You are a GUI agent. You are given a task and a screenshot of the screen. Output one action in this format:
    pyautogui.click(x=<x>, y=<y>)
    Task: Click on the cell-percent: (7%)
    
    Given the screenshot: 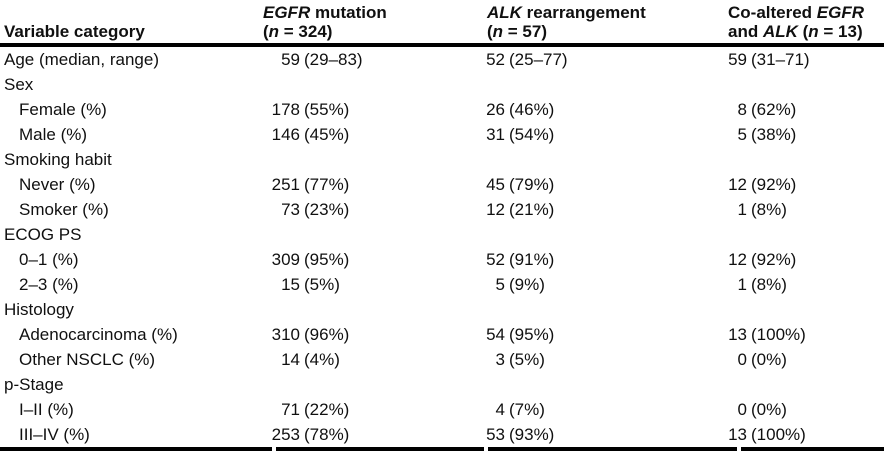 What is the action you would take?
    pyautogui.click(x=527, y=409)
    